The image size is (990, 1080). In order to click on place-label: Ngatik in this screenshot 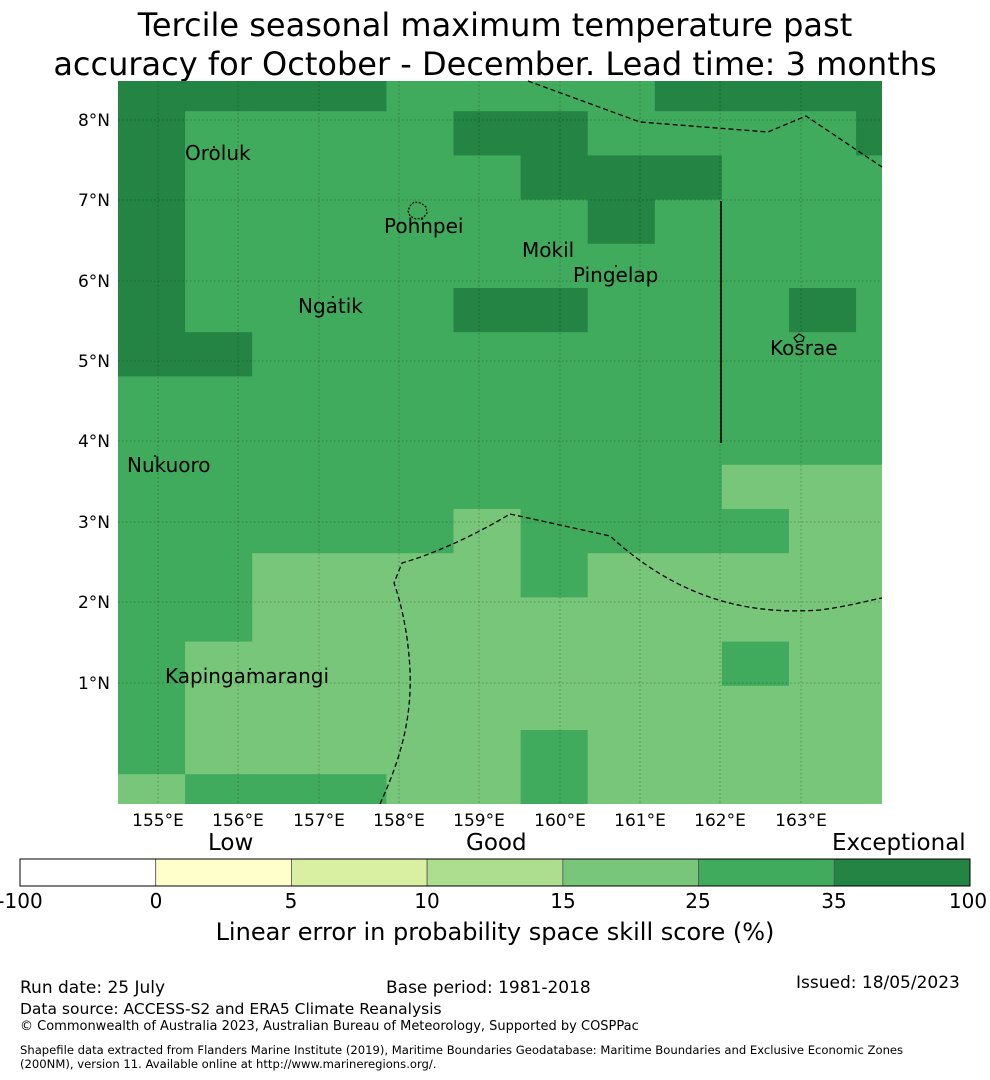, I will do `click(330, 306)`.